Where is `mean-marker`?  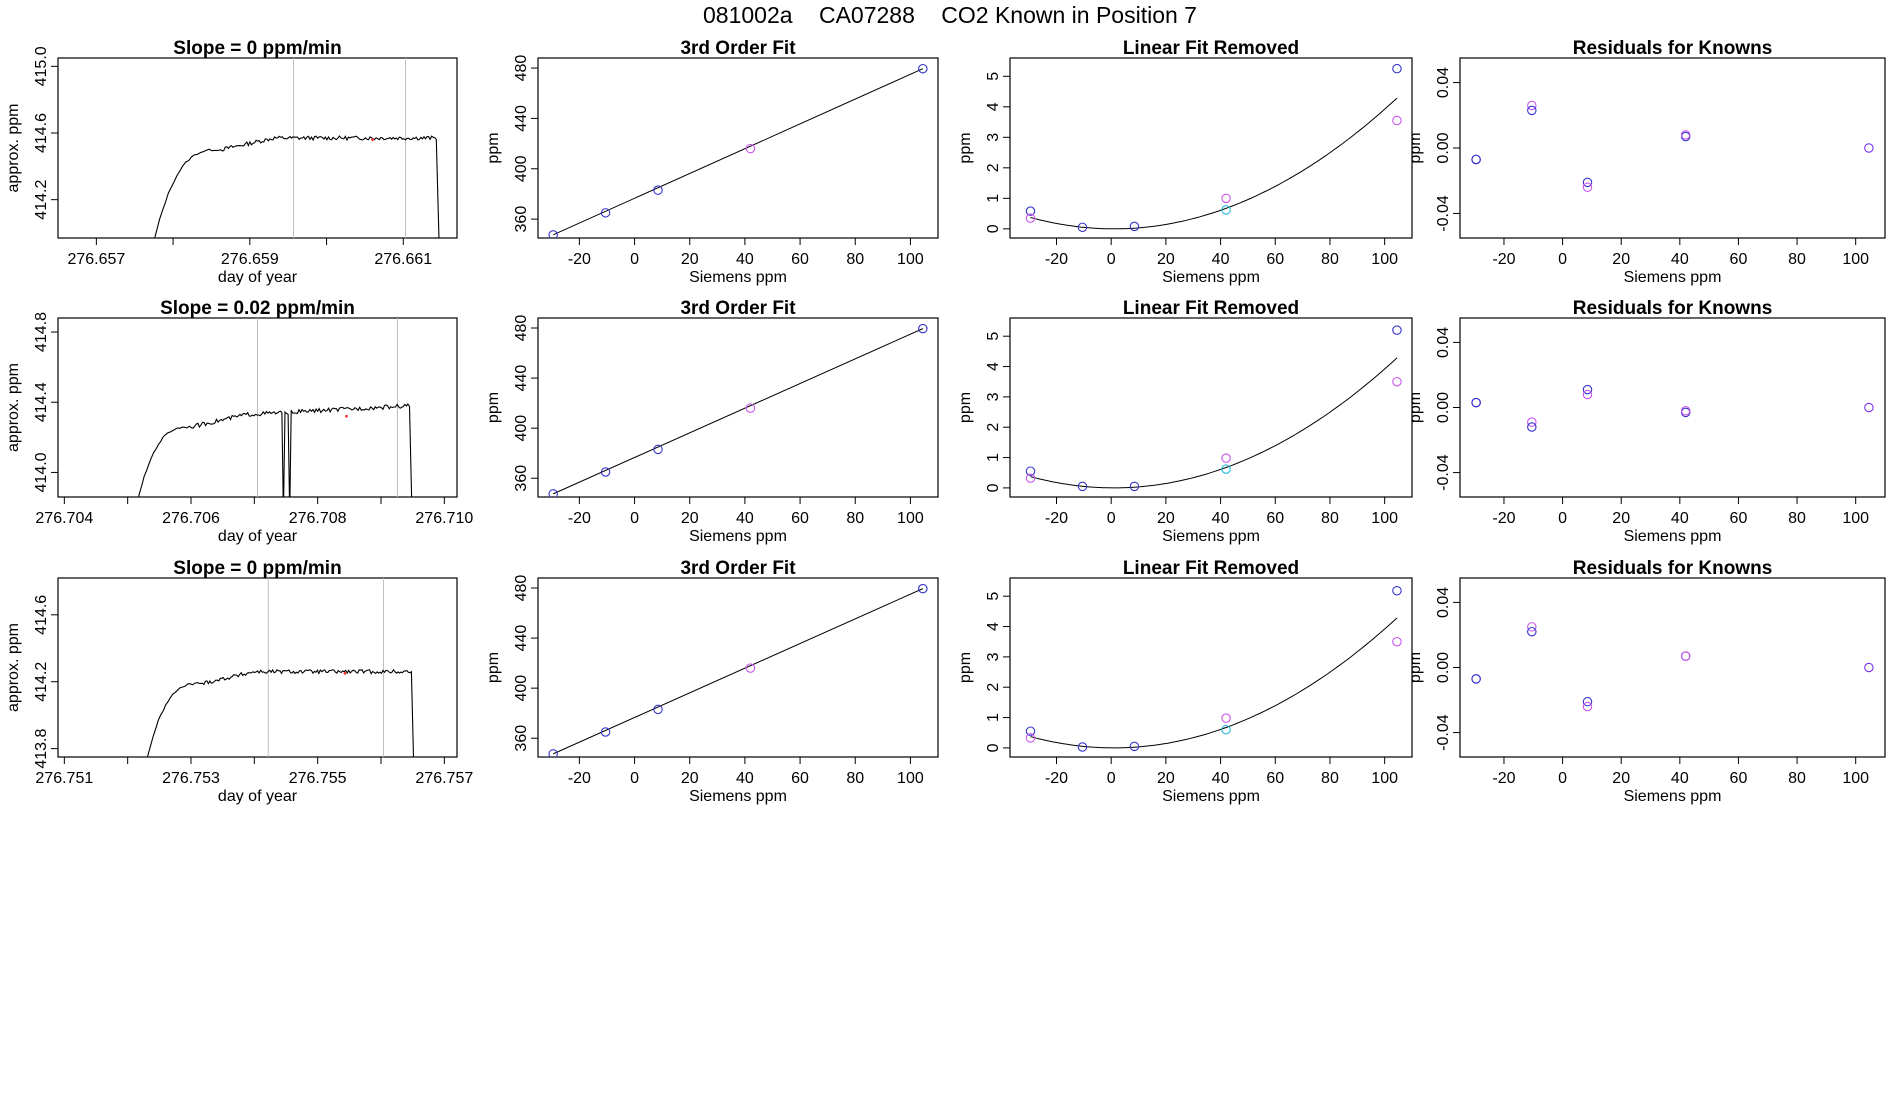 mean-marker is located at coordinates (345, 673).